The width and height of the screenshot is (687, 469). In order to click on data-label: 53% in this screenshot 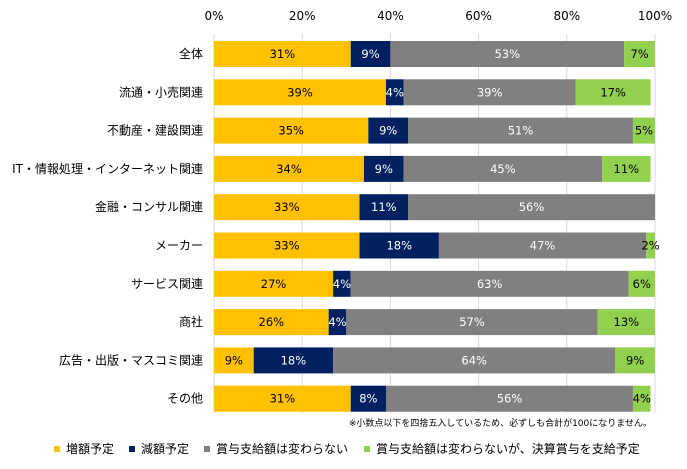, I will do `click(507, 54)`.